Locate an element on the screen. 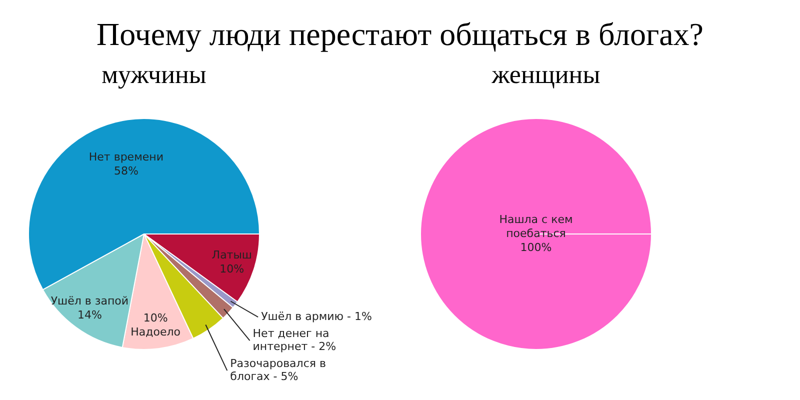 This screenshot has width=800, height=400. data-label: 100% is located at coordinates (536, 247).